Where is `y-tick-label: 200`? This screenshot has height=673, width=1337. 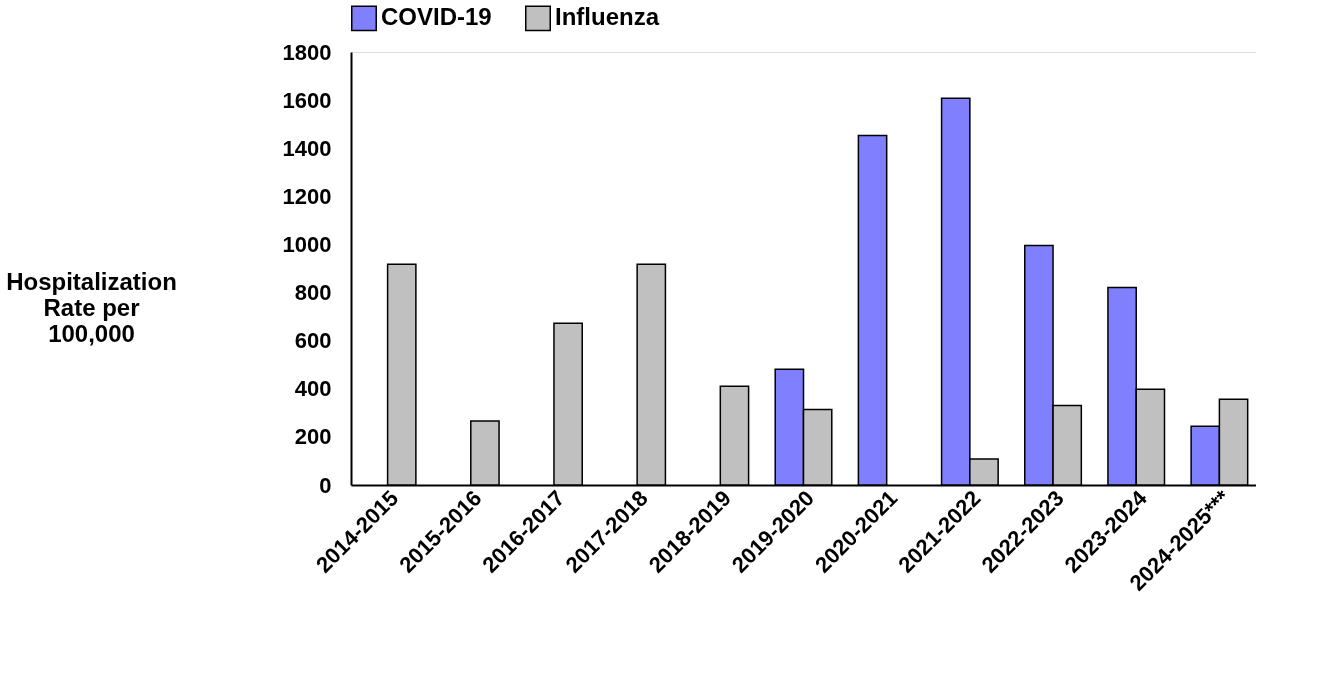
y-tick-label: 200 is located at coordinates (313, 437).